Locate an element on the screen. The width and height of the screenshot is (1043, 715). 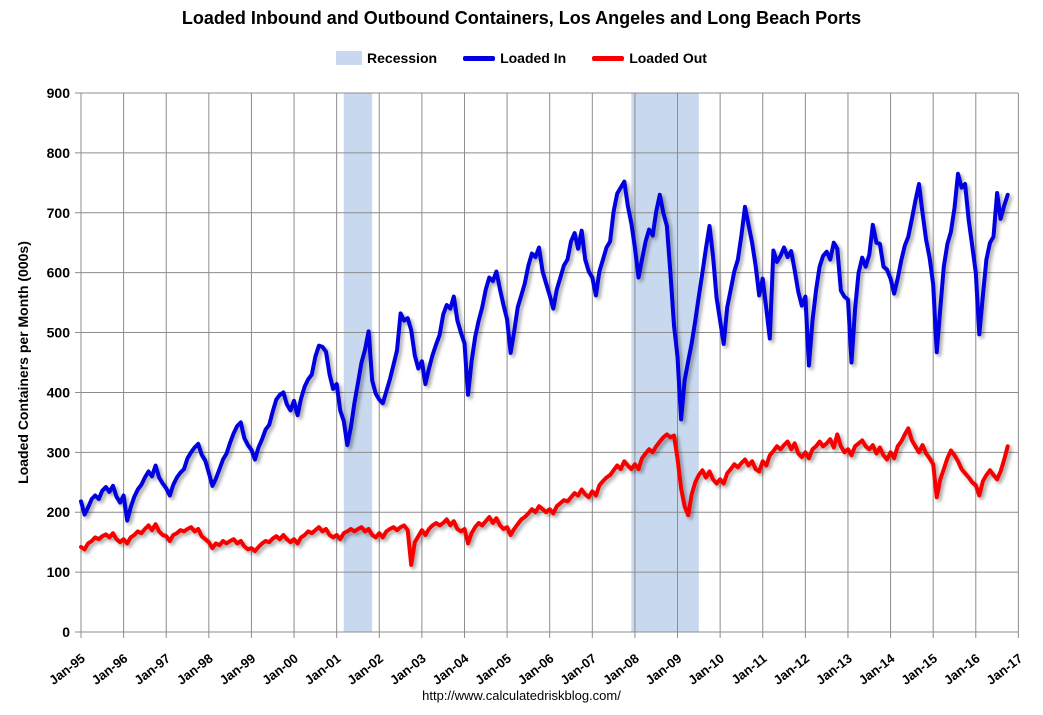
x-tick-label: Jan-13 is located at coordinates (834, 669).